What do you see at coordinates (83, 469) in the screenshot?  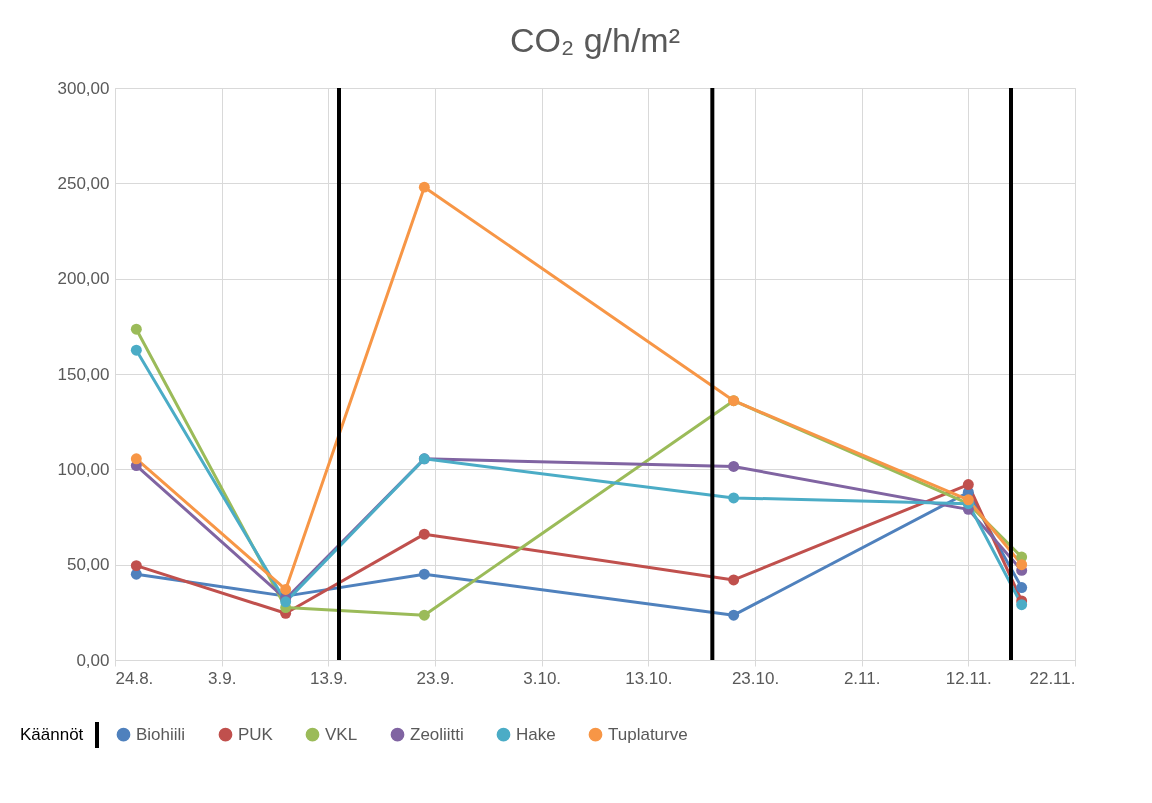 I see `y-tick-label: 100,00` at bounding box center [83, 469].